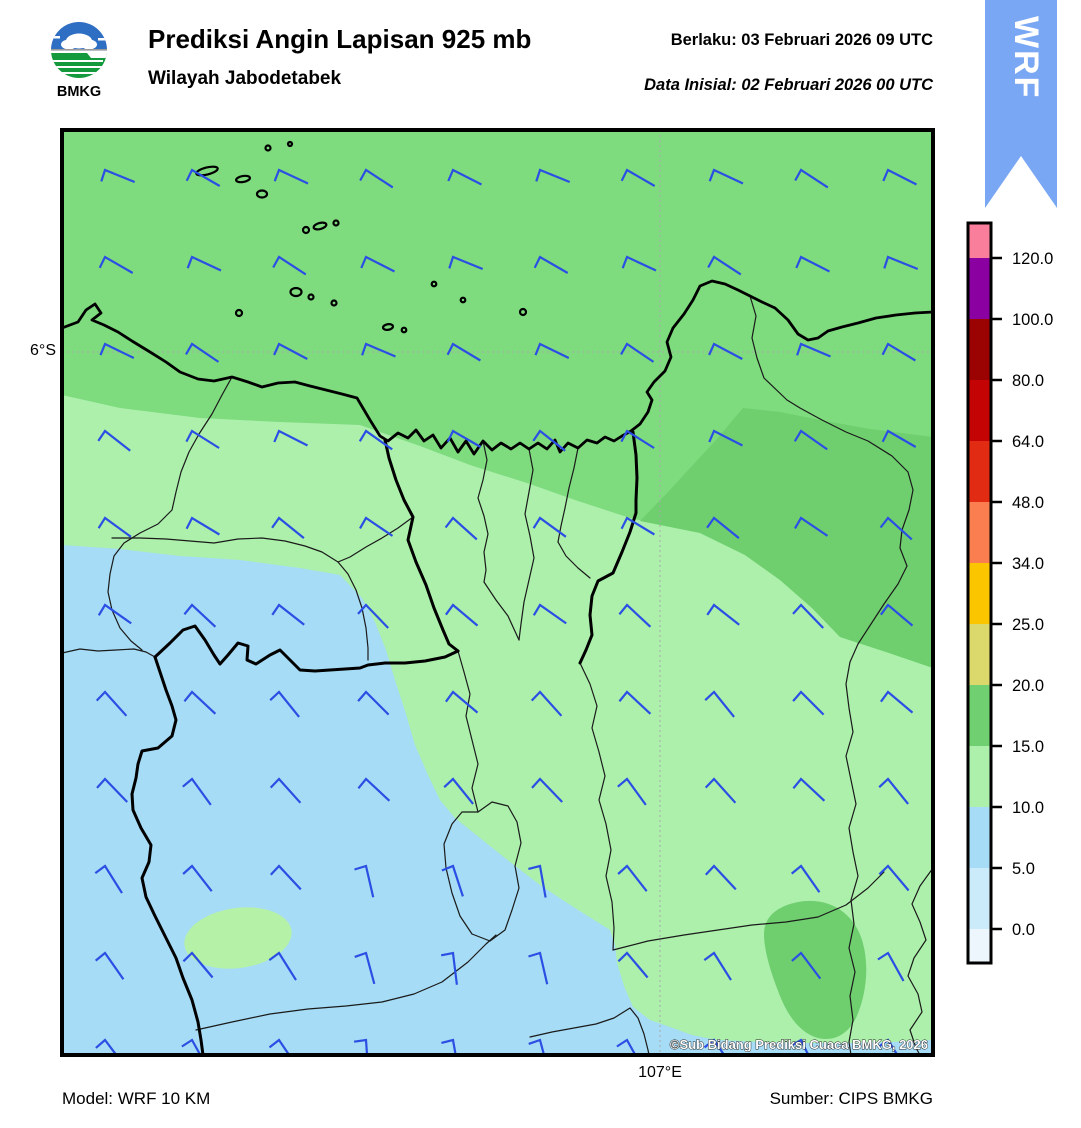 The height and width of the screenshot is (1128, 1081). I want to click on copyright-text: ©Sub Bidang Prediksi Cuaca BMKG, 2026, so click(799, 1044).